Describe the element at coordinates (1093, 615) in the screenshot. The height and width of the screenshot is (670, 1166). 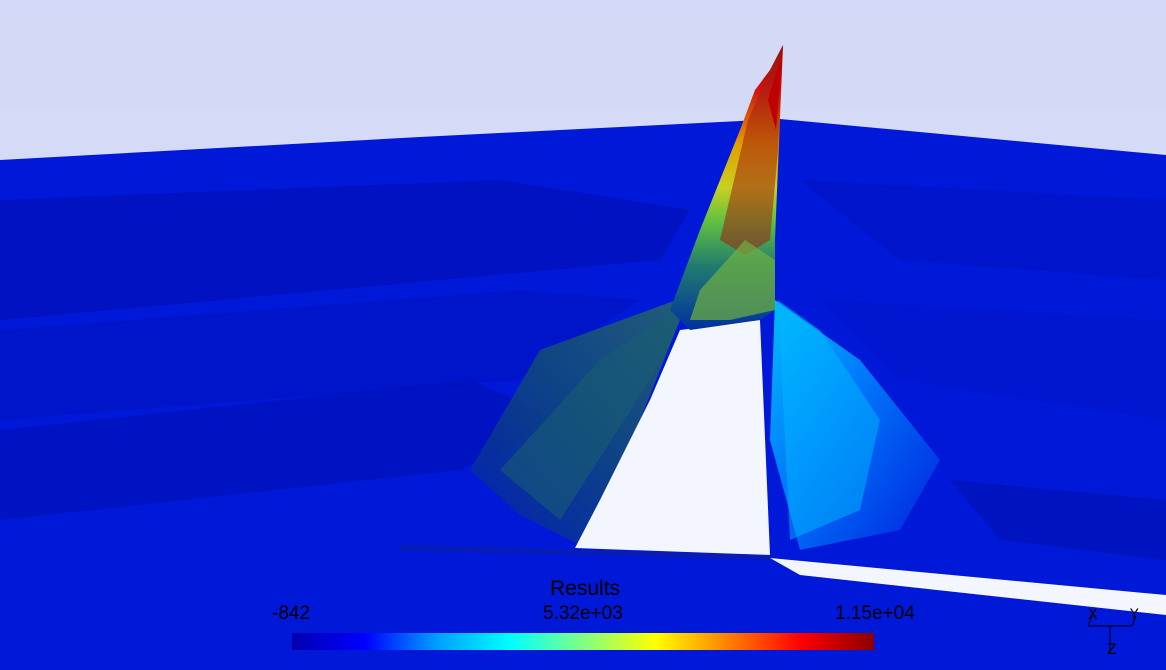
I see `axis-x-label: X` at that location.